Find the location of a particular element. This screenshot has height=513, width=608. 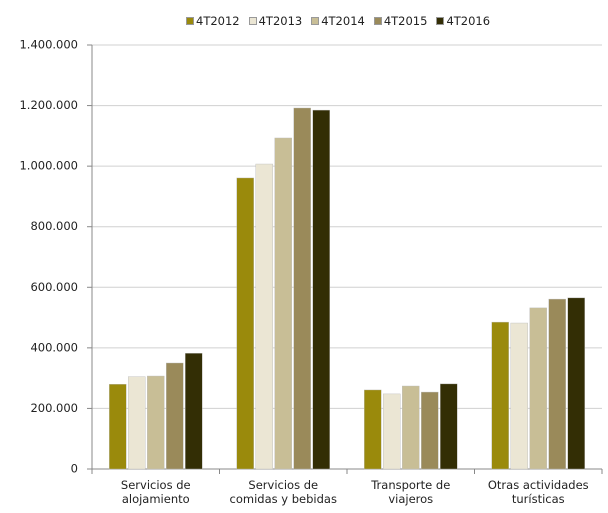

x-tick-label: Servicios de alojamiento is located at coordinates (155, 492).